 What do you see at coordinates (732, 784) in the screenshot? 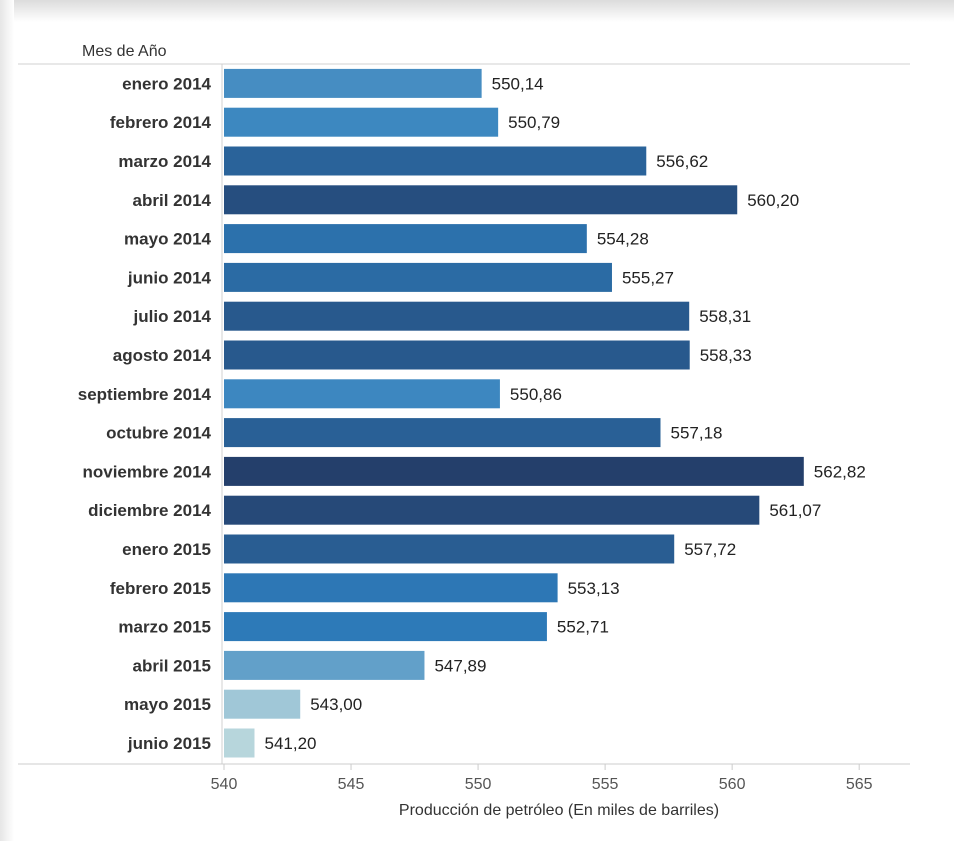
I see `x-tick-label-560: 560` at bounding box center [732, 784].